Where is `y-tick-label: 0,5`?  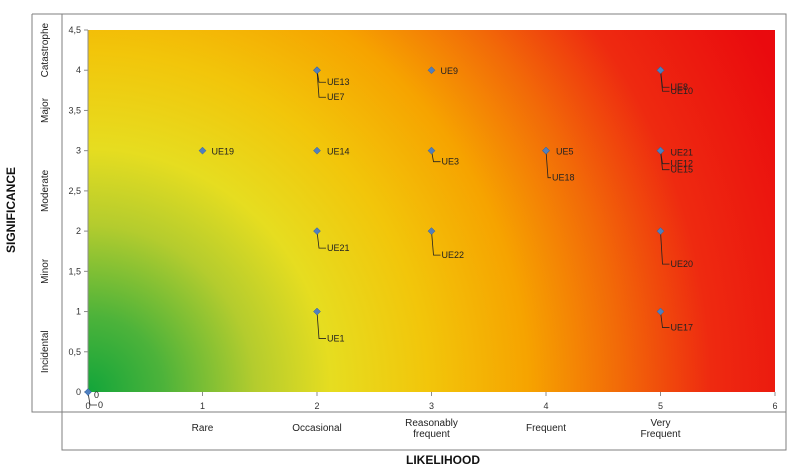
y-tick-label: 0,5 is located at coordinates (74, 352).